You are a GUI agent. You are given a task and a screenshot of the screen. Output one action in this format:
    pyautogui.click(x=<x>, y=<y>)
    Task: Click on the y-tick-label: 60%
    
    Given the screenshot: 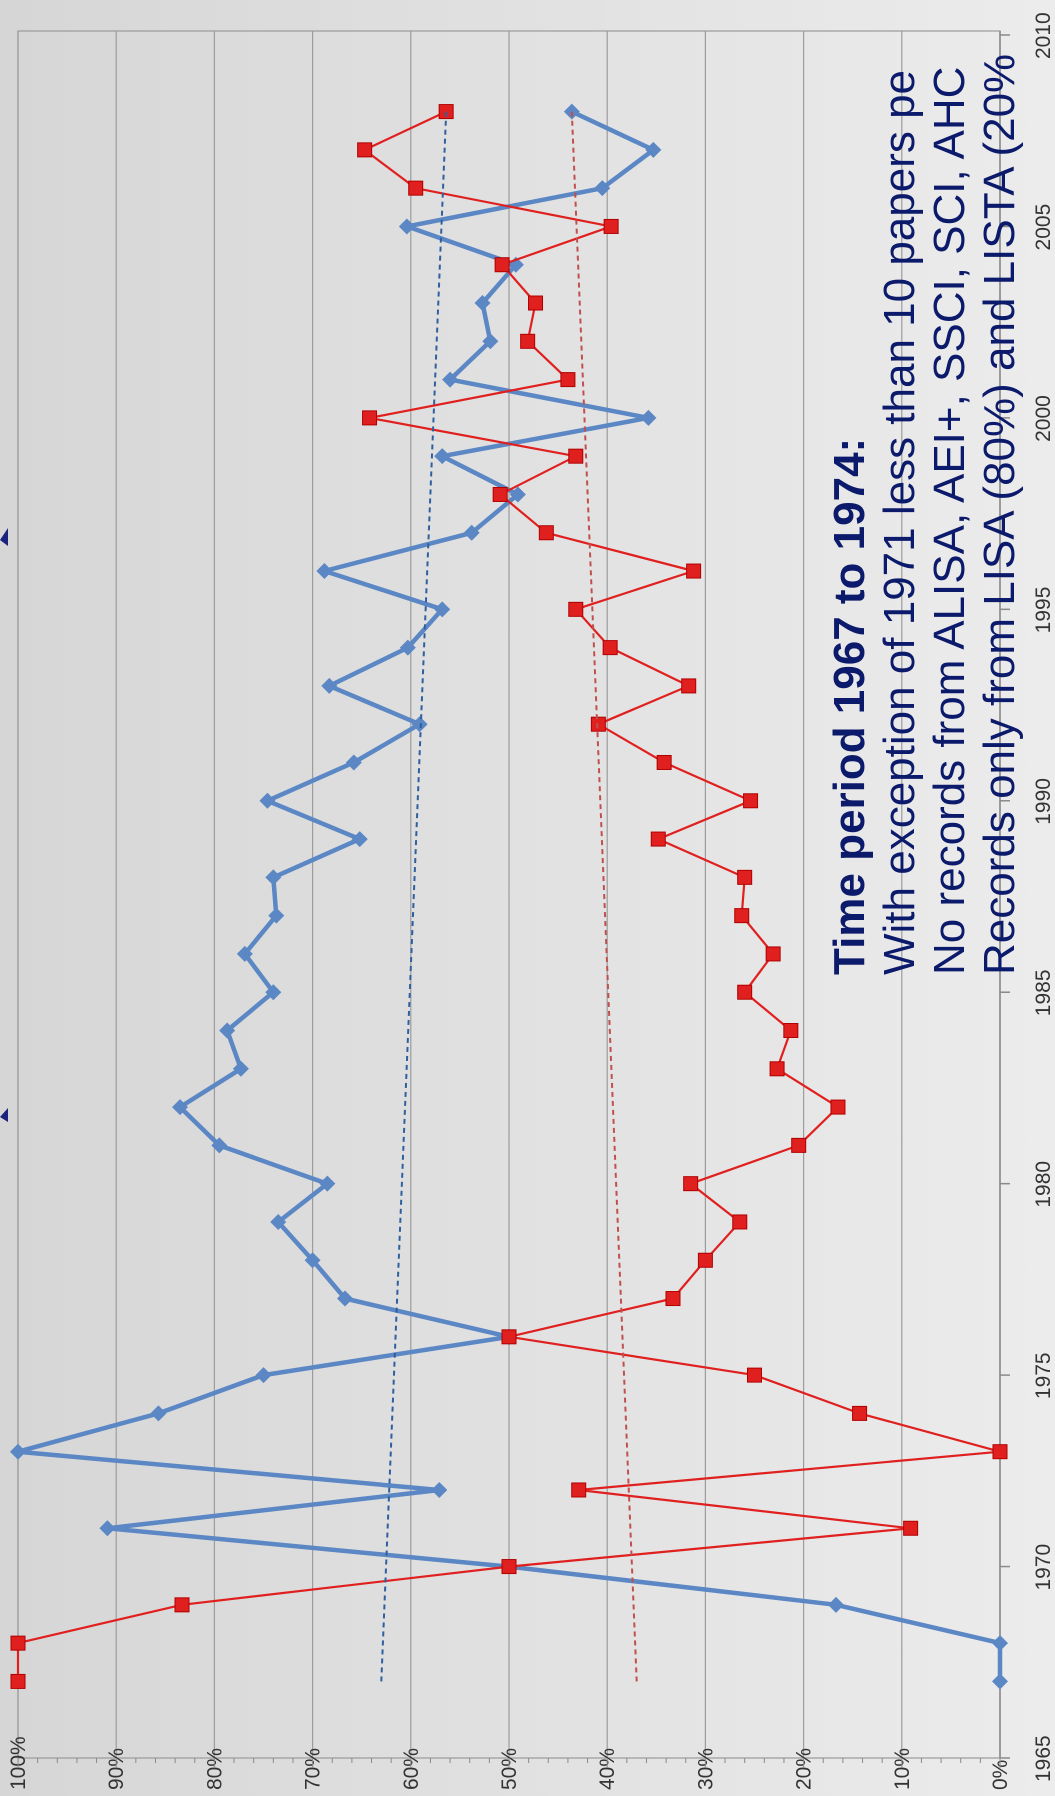 What is the action you would take?
    pyautogui.click(x=411, y=1769)
    